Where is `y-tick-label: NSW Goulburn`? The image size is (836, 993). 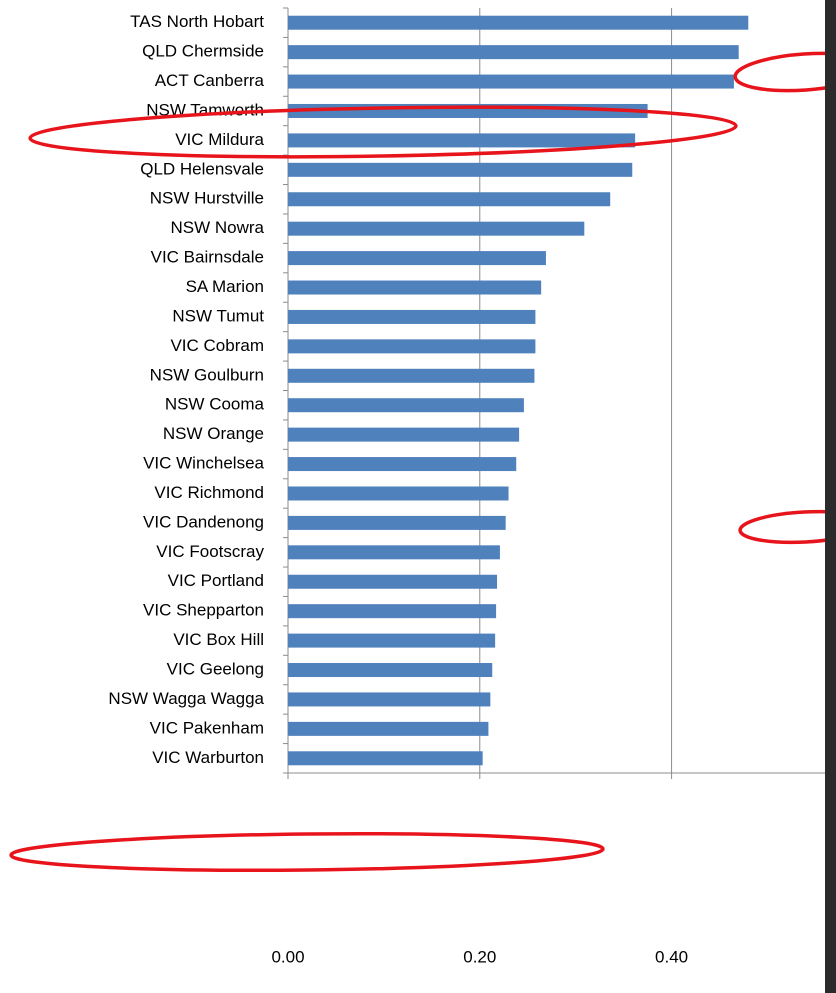 y-tick-label: NSW Goulburn is located at coordinates (207, 374).